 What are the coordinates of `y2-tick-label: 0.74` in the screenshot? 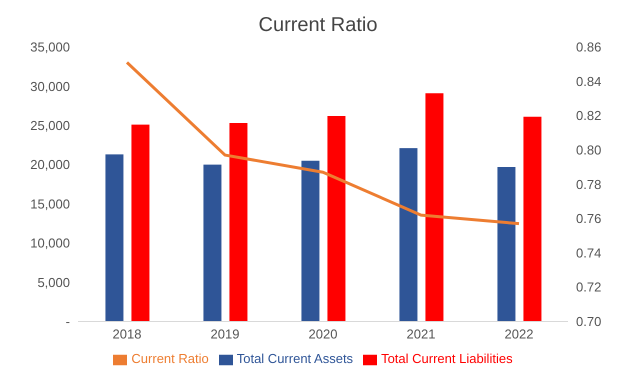 It's located at (589, 252).